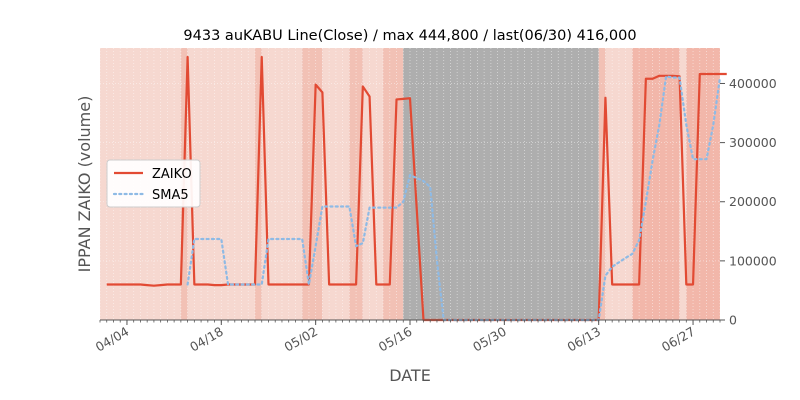 This screenshot has width=800, height=400. Describe the element at coordinates (170, 195) in the screenshot. I see `legend-label-sma5: SMA5` at that location.